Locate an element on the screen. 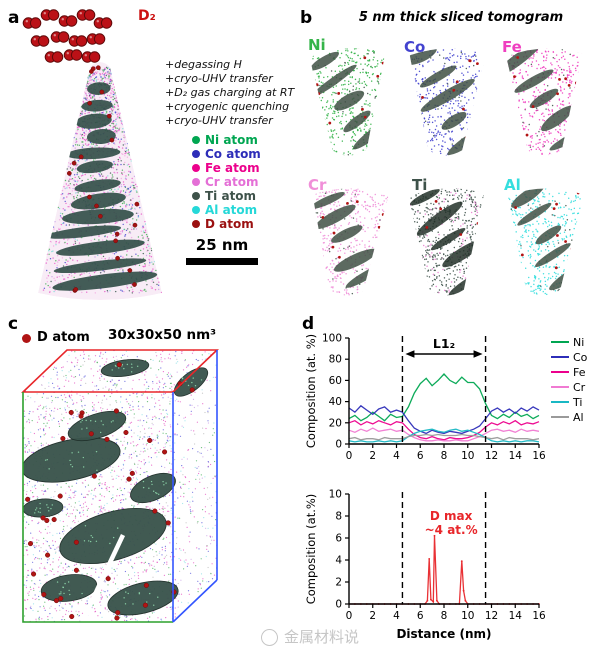 The height and width of the screenshot is (656, 601). tomogram-slice-Ti is located at coordinates (447, 242).